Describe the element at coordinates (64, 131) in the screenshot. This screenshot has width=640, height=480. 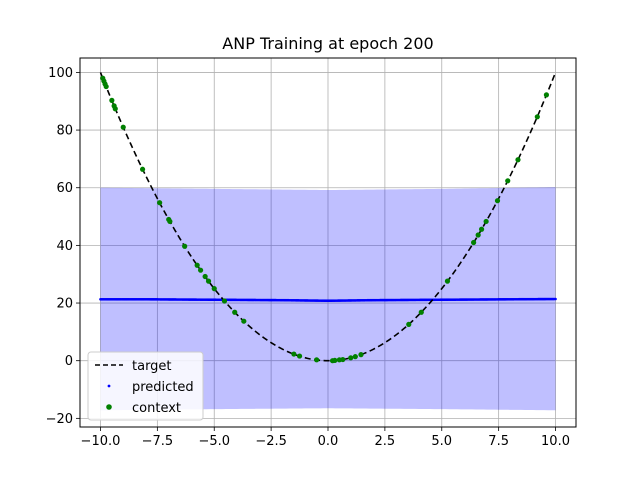
I see `y-tick-label: 80` at that location.